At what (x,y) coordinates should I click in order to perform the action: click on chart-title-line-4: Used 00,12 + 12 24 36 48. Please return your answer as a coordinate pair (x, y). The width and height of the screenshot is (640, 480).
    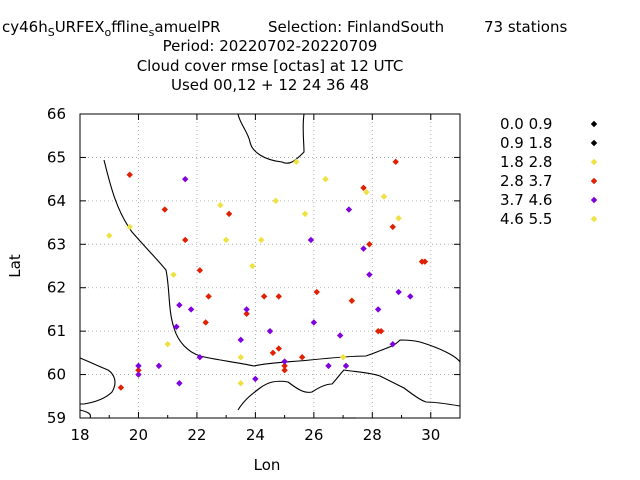
    Looking at the image, I should click on (270, 85).